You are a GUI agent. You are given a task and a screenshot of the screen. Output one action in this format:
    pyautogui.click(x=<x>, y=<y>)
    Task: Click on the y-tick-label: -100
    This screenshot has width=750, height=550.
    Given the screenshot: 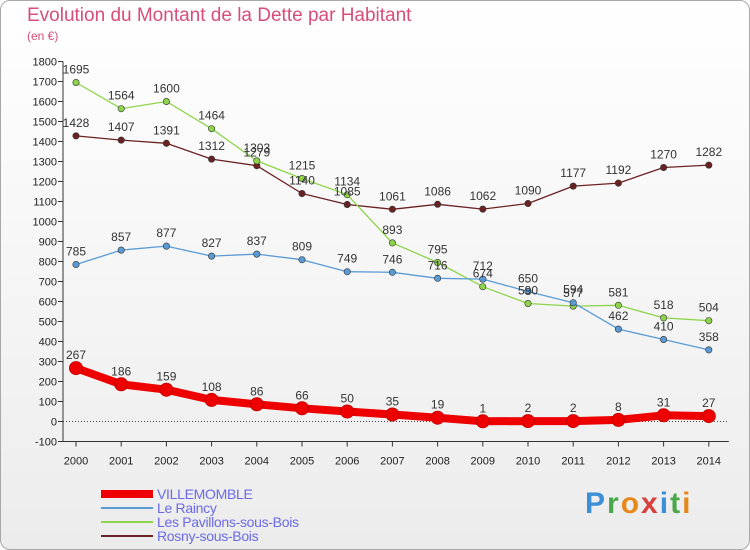 What is the action you would take?
    pyautogui.click(x=46, y=443)
    